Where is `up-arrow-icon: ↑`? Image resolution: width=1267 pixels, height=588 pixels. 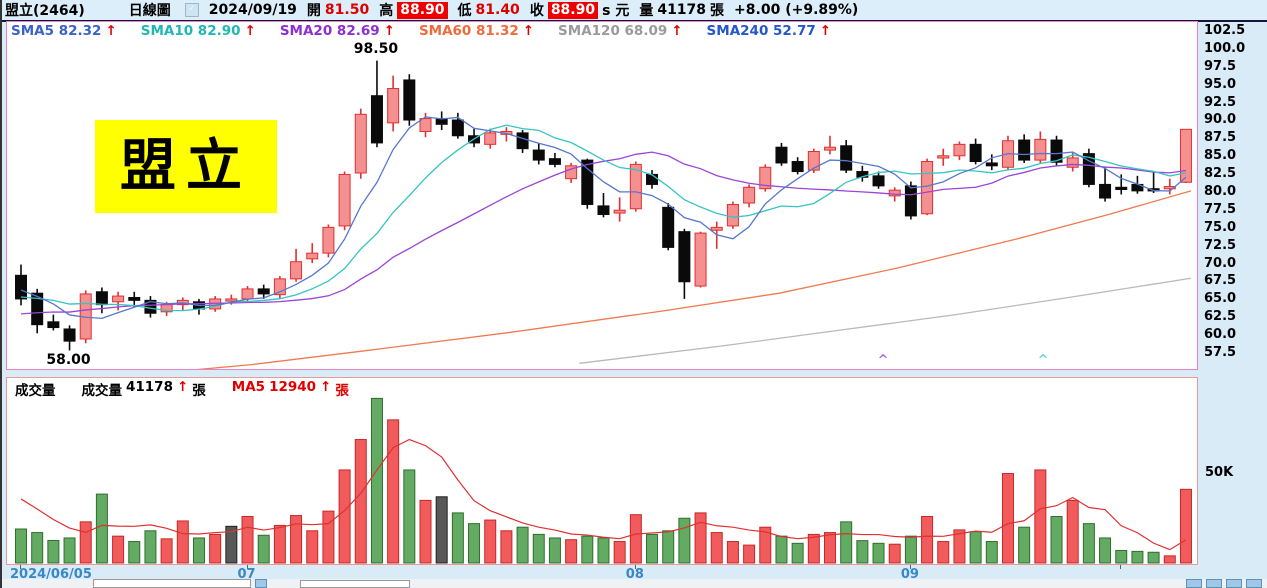
up-arrow-icon: ↑ is located at coordinates (182, 387).